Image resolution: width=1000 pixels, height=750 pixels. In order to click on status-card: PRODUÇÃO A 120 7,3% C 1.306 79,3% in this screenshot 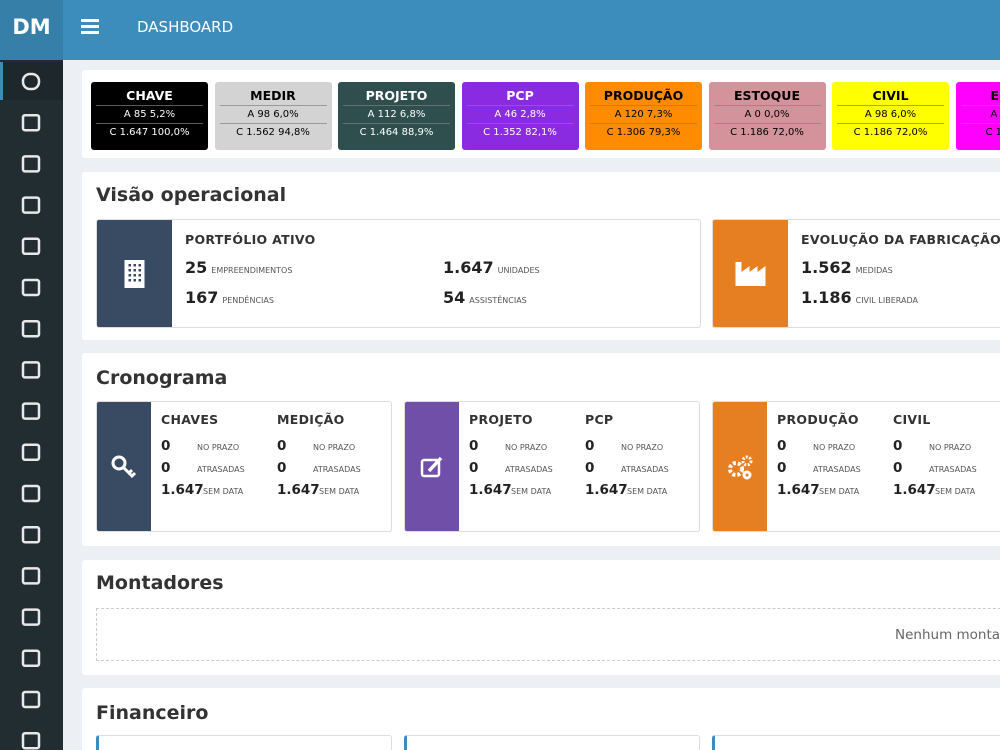, I will do `click(643, 116)`.